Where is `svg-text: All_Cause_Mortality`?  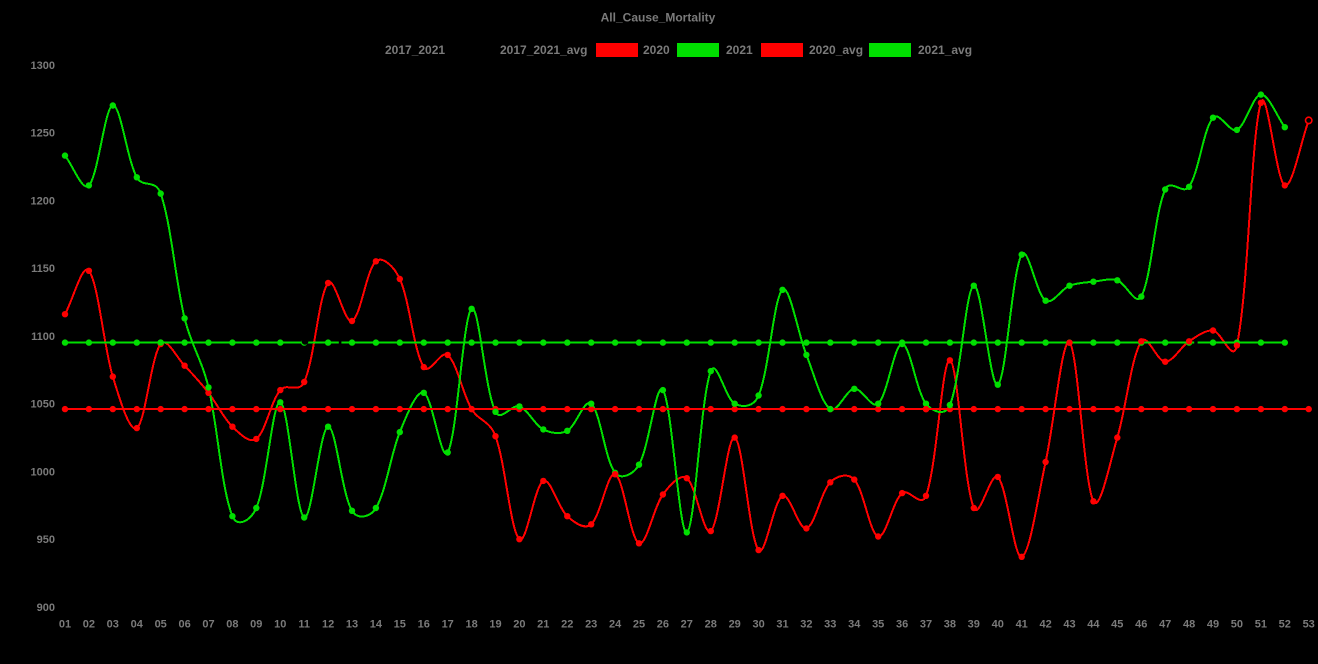 svg-text: All_Cause_Mortality is located at coordinates (658, 18).